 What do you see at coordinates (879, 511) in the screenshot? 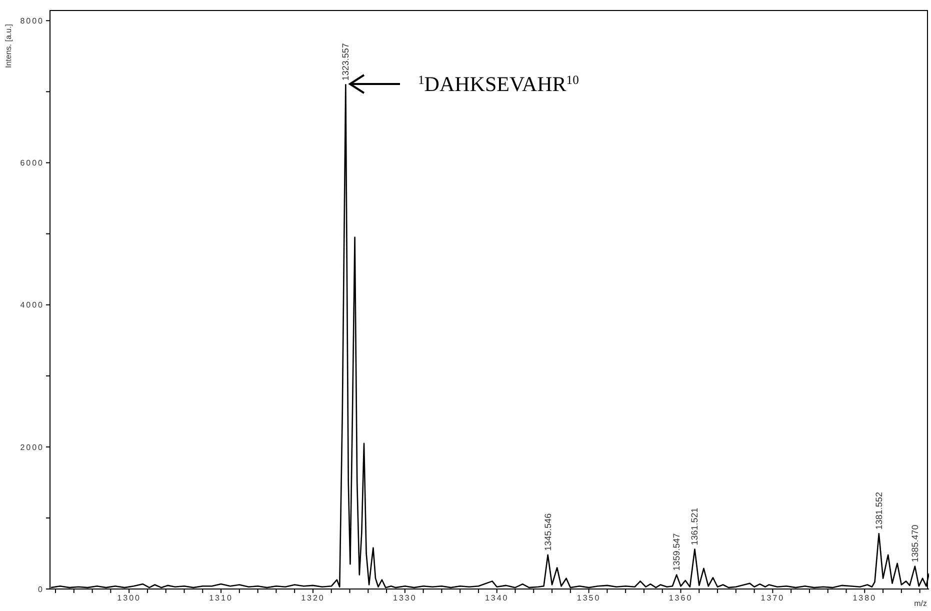
I see `annotation: 1381.552` at bounding box center [879, 511].